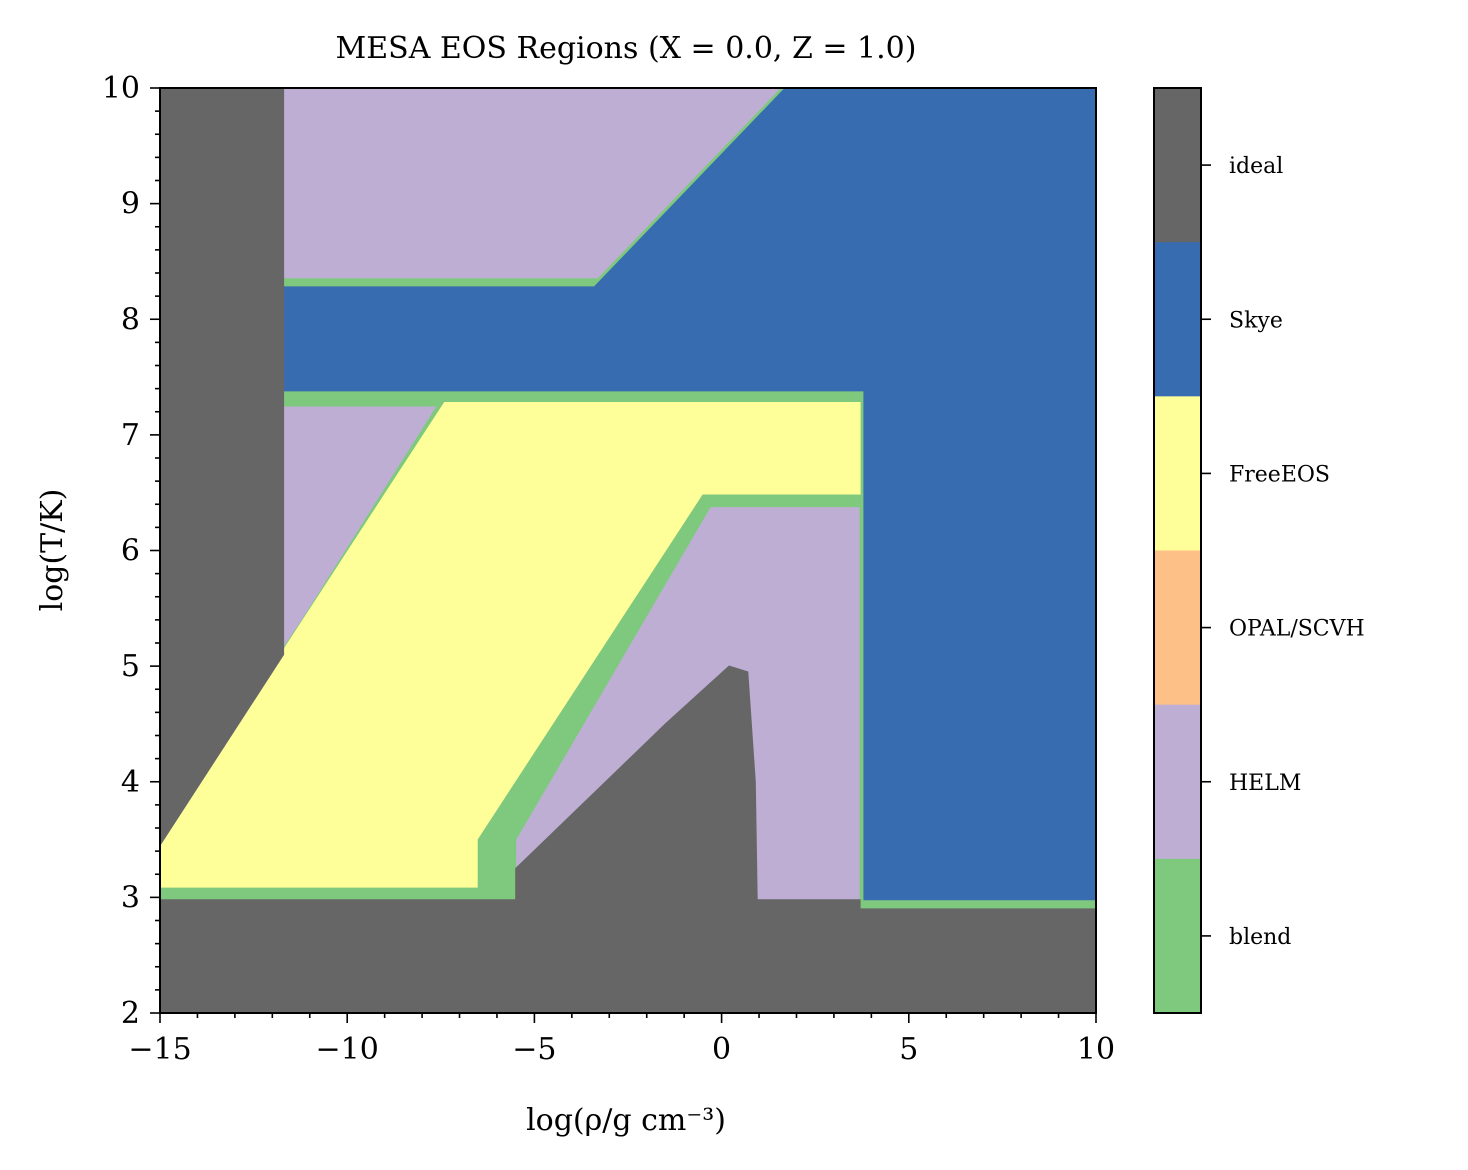 The image size is (1468, 1170). What do you see at coordinates (621, 1040) in the screenshot?
I see `x-axis: −15 −10 −5 0 5 10` at bounding box center [621, 1040].